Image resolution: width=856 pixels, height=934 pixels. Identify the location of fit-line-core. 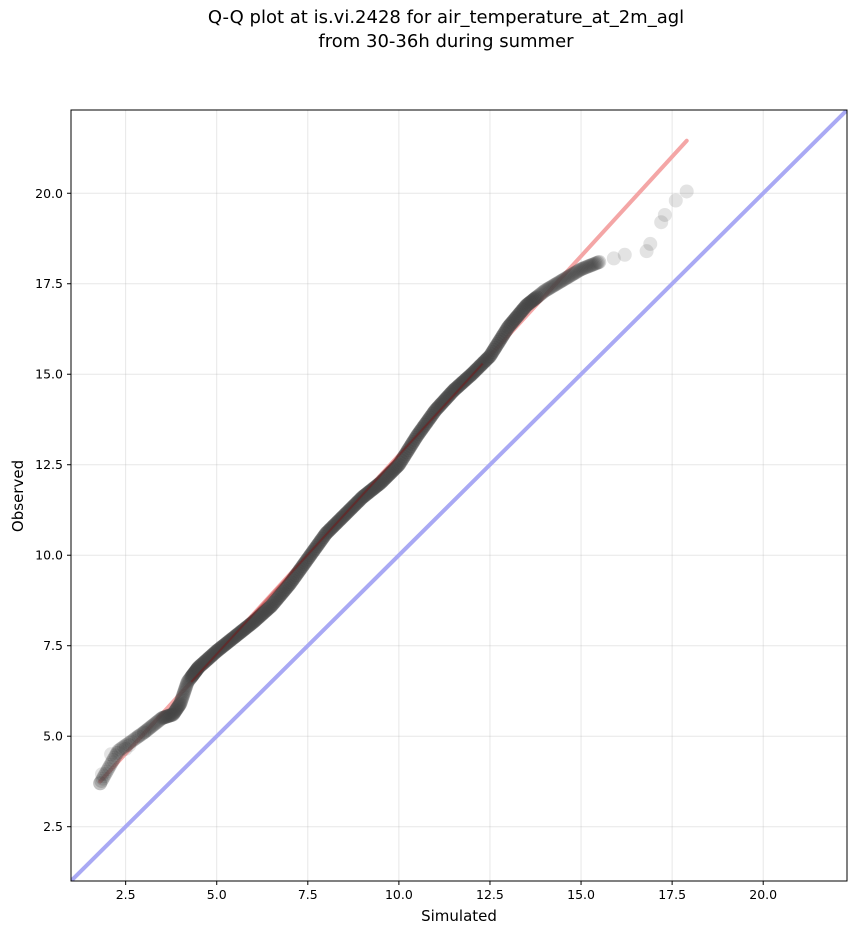
(337, 522).